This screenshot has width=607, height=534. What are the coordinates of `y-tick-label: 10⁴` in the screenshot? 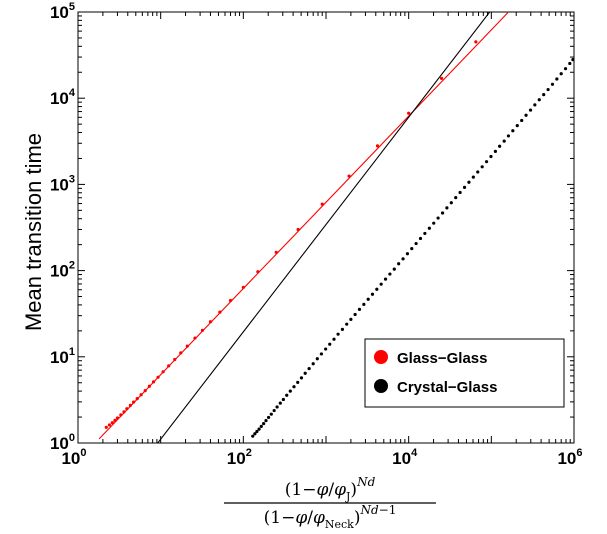 It's located at (63, 97).